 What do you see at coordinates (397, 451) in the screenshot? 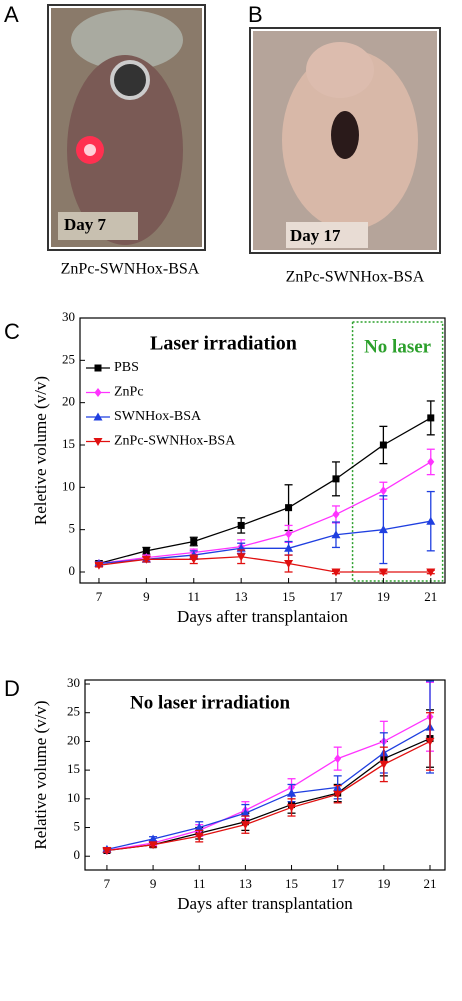
I see `region` at bounding box center [397, 451].